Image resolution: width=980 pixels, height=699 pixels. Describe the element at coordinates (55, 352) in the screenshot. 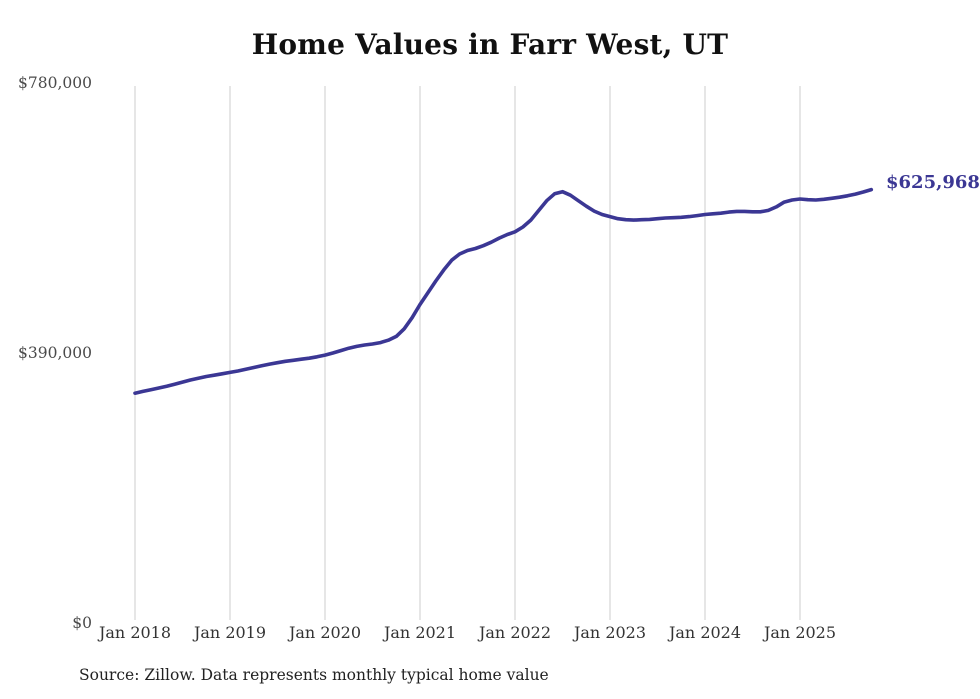

I see `y-axis-tick-label: $390,000` at that location.